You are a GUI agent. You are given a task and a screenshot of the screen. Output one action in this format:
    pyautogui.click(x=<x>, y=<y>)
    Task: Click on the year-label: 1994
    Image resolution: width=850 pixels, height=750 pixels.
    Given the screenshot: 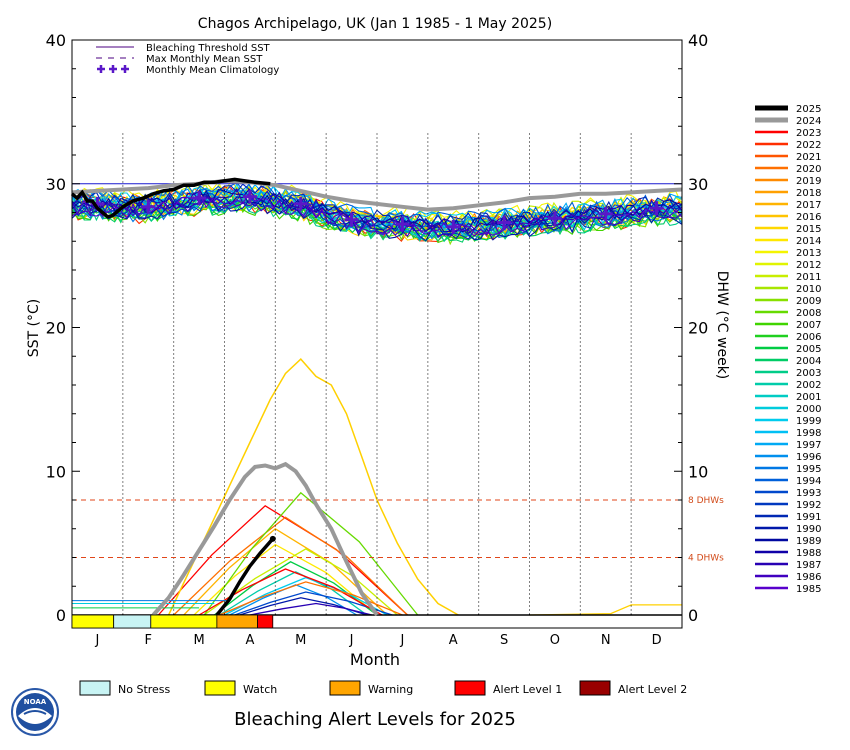 What is the action you would take?
    pyautogui.click(x=808, y=481)
    